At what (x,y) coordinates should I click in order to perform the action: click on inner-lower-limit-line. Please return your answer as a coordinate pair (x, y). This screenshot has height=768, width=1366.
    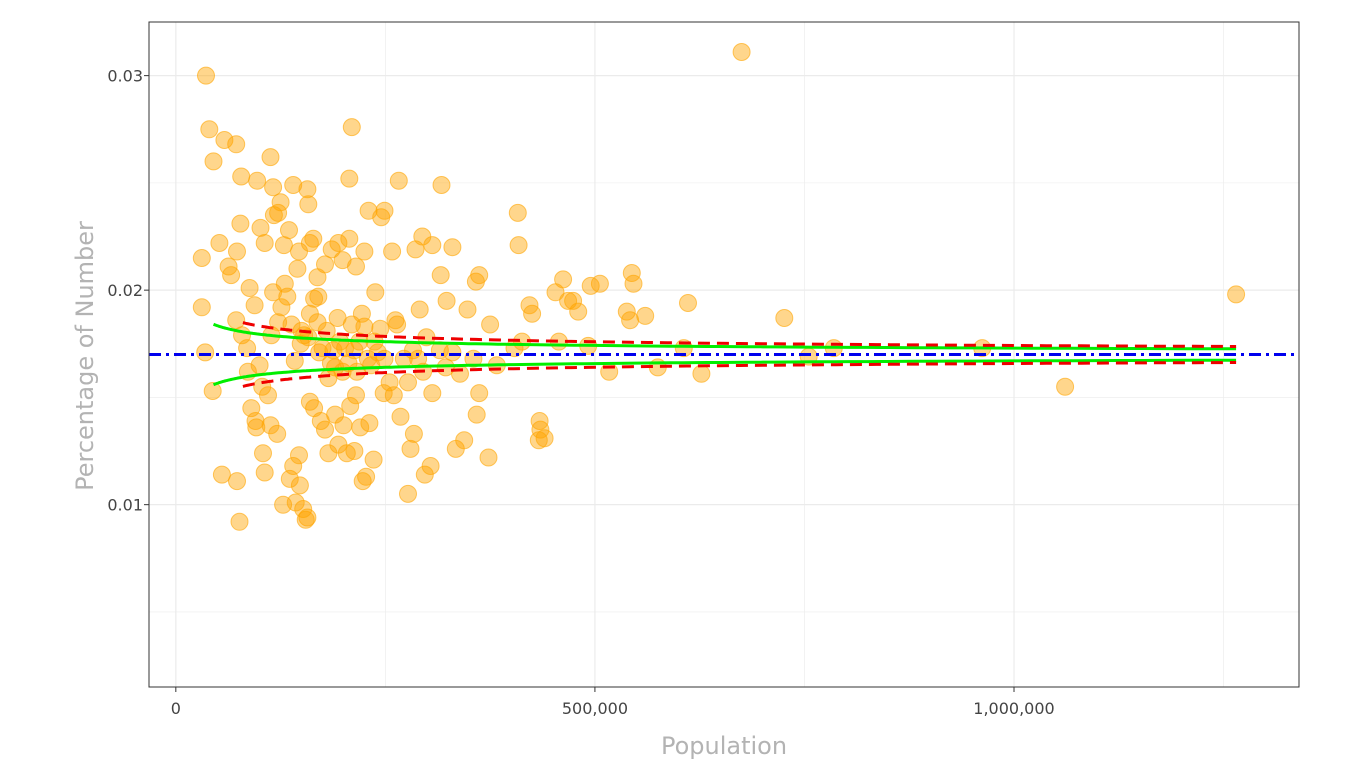
    Looking at the image, I should click on (724, 372).